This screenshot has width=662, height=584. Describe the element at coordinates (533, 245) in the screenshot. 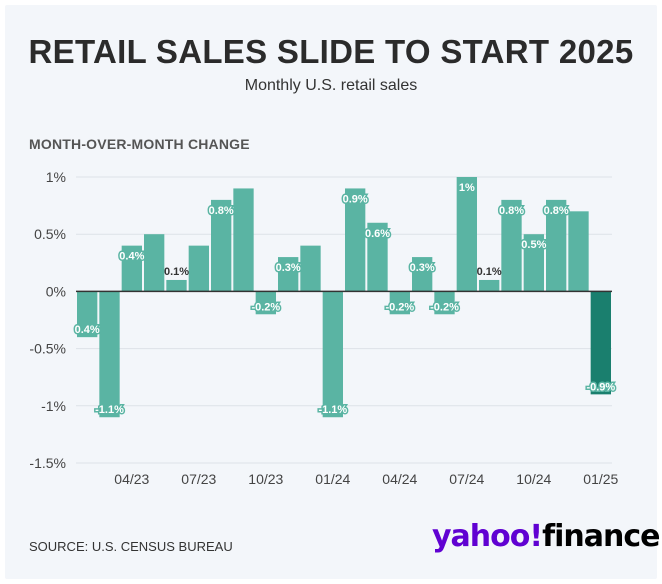

I see `data-label: 0.5%` at that location.